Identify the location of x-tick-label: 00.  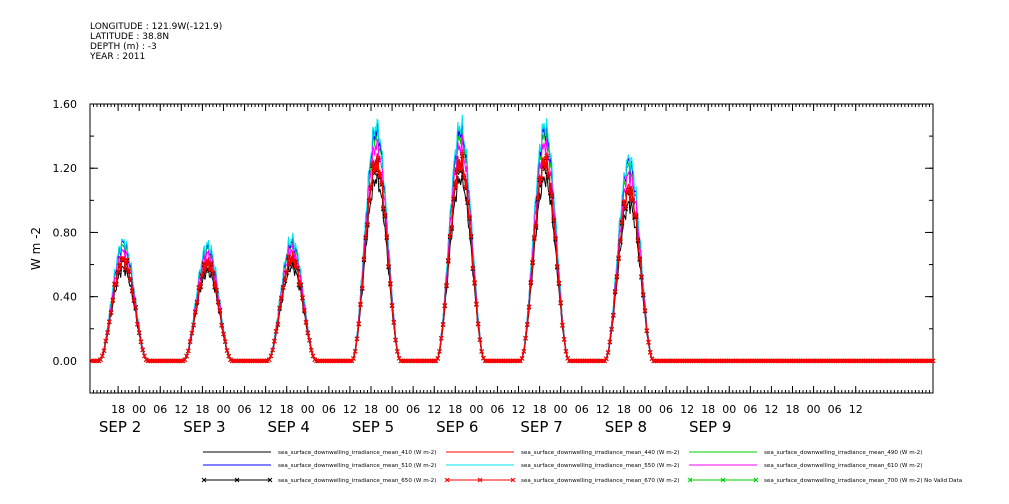
(308, 409).